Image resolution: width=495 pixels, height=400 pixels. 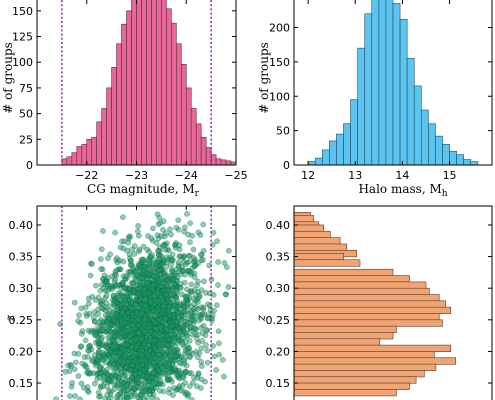 I want to click on ylabel-bottom-left: z, so click(x=10, y=318).